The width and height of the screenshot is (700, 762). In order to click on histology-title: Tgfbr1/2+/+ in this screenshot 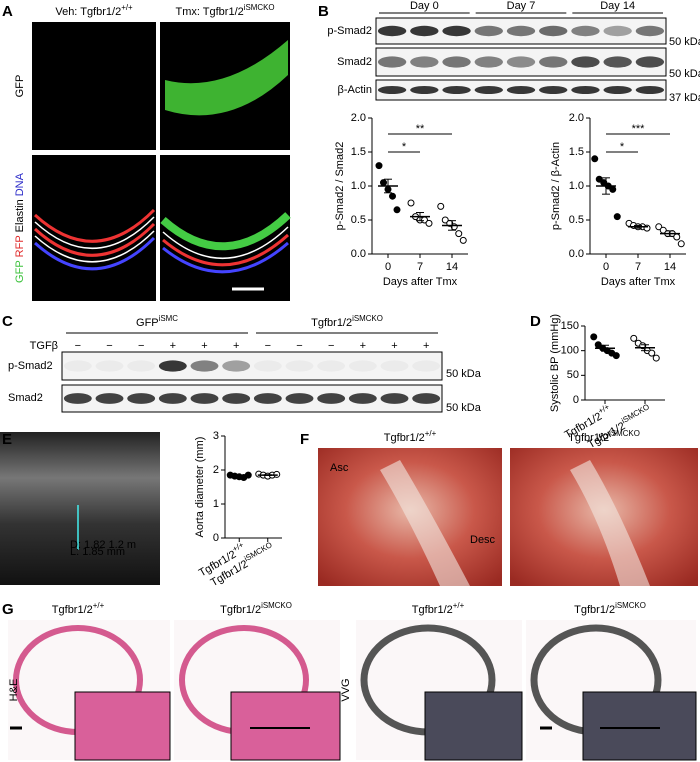, I will do `click(78, 608)`.